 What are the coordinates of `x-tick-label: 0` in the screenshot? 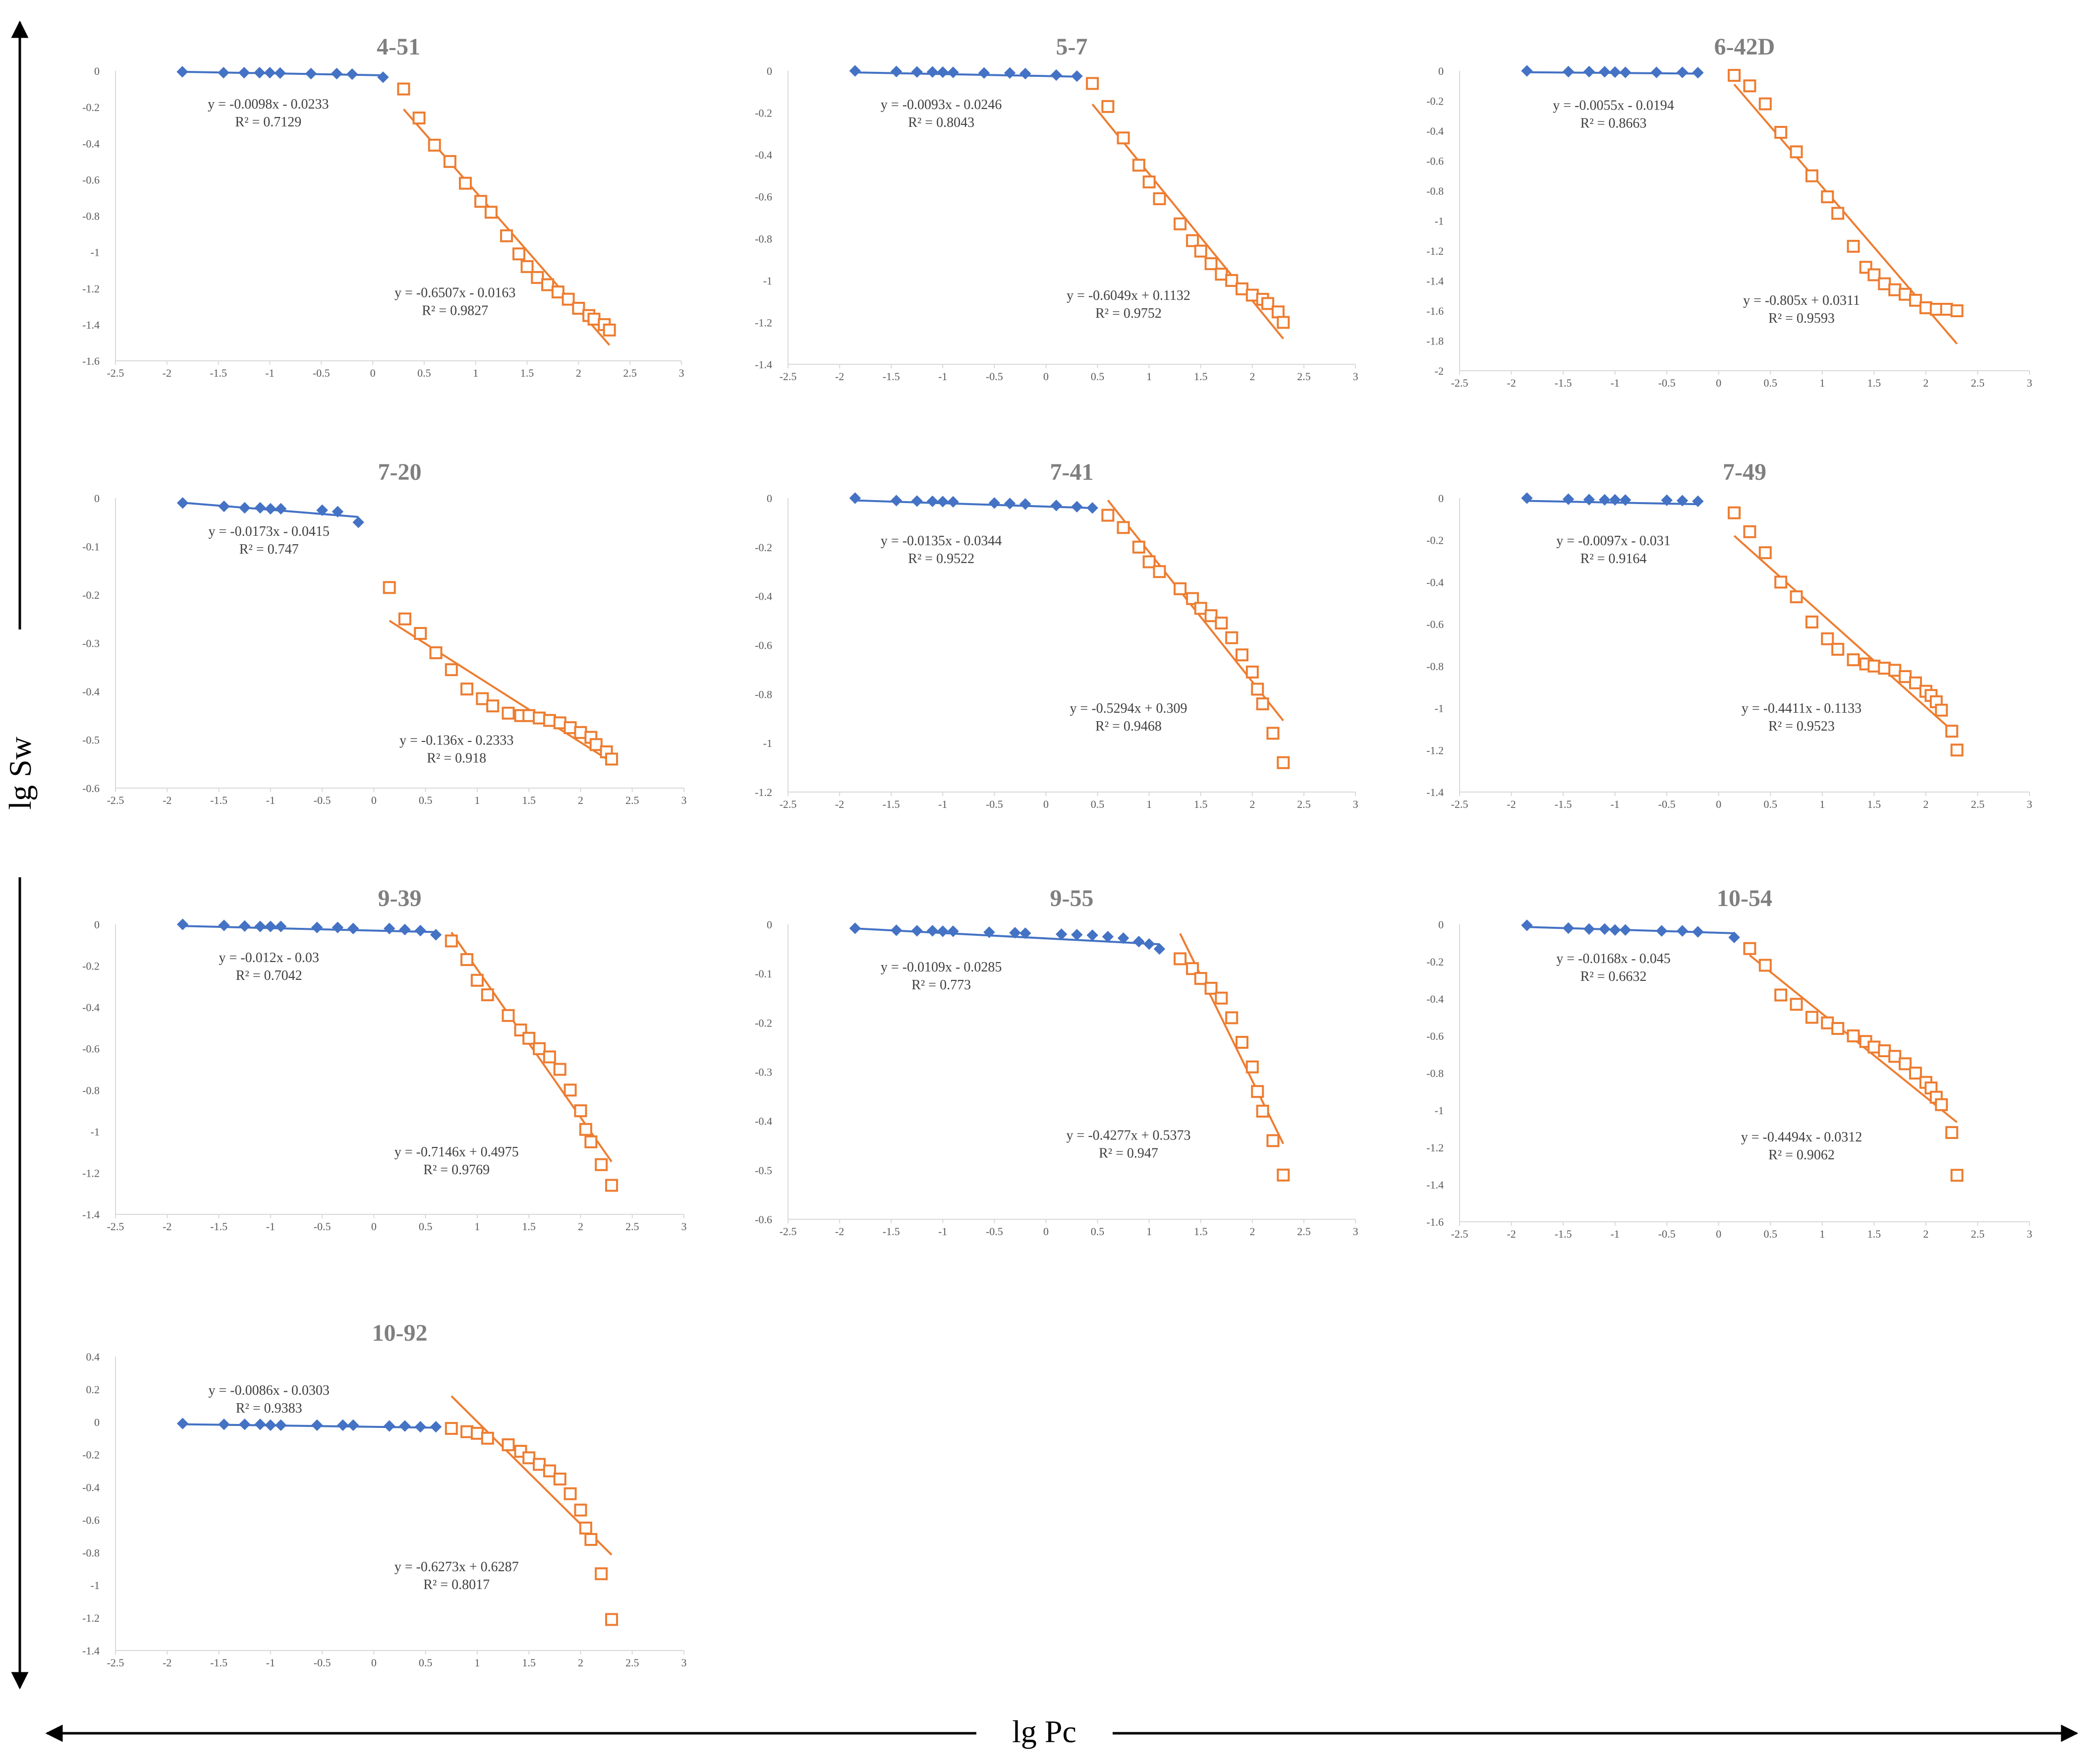 It's located at (1046, 1231).